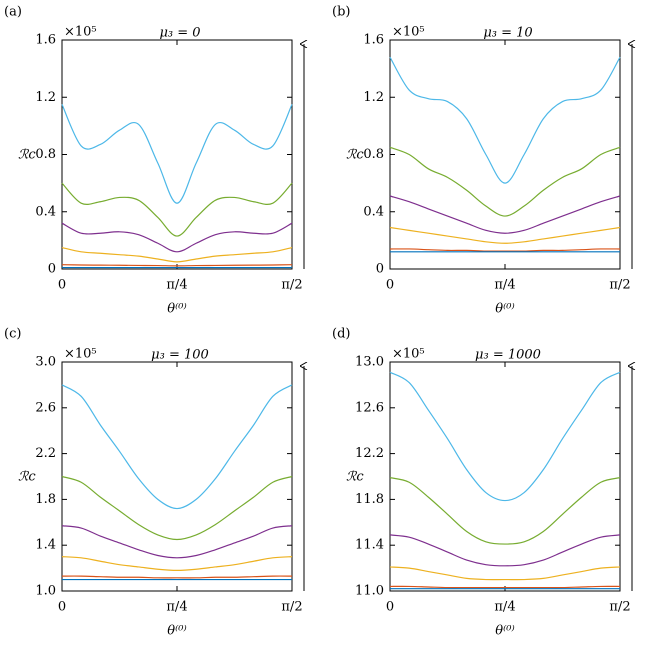 Image resolution: width=664 pixels, height=652 pixels. Describe the element at coordinates (45, 499) in the screenshot. I see `y-tick-label: 1.8` at that location.